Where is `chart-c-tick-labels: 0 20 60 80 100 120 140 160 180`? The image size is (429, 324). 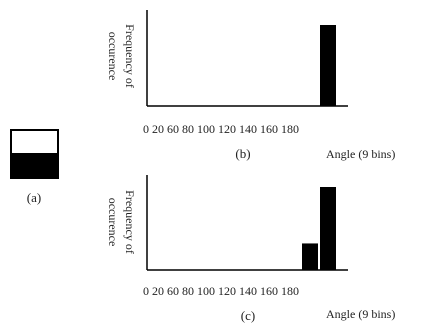 chart-c-tick-labels: 0 20 60 80 100 120 140 160 180 is located at coordinates (221, 291).